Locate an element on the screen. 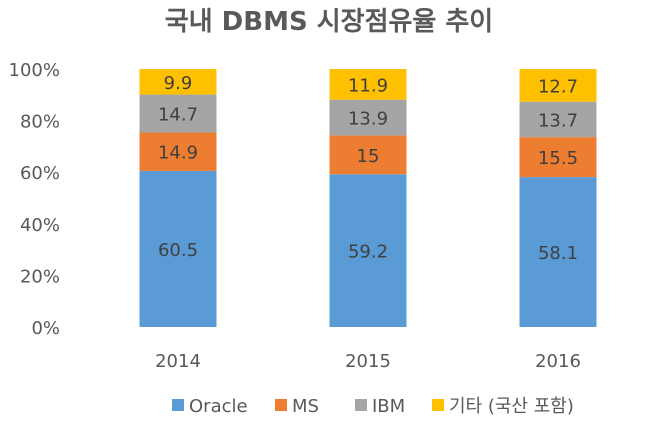 This screenshot has width=658, height=425. data-label: 14.9 is located at coordinates (178, 153).